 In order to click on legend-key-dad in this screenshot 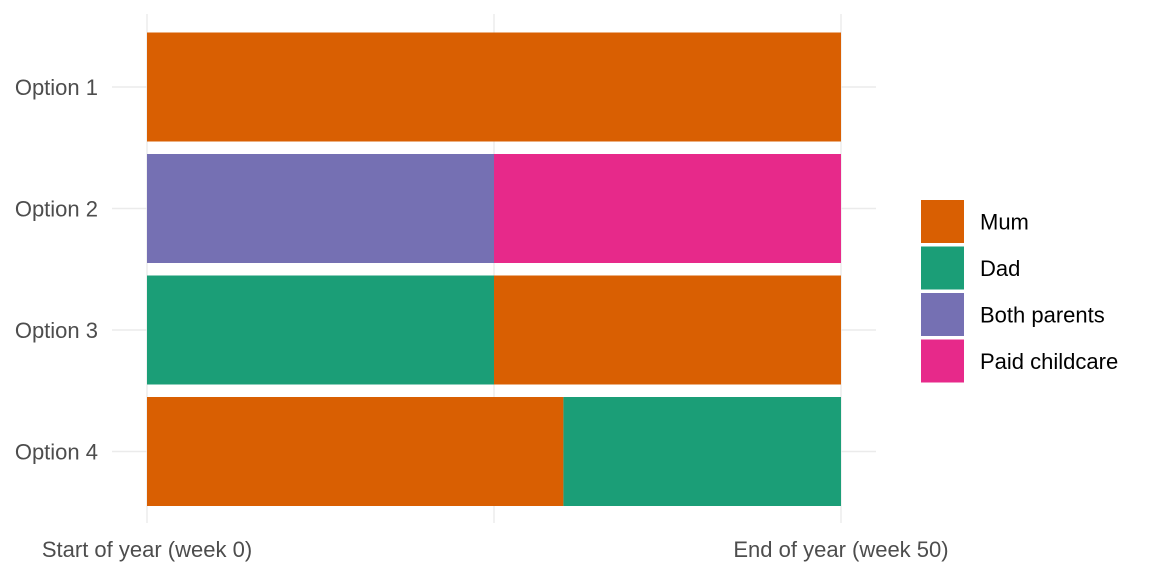, I will do `click(942, 268)`.